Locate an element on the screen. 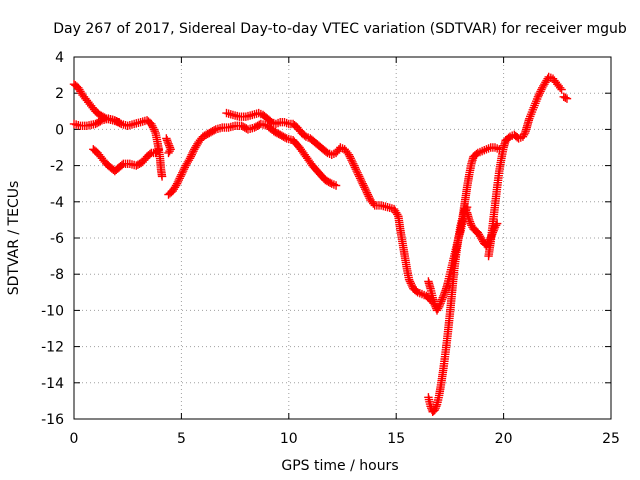 Image resolution: width=640 pixels, height=480 pixels. x-tick-labels: 0 5 10 15 20 25 is located at coordinates (345, 439).